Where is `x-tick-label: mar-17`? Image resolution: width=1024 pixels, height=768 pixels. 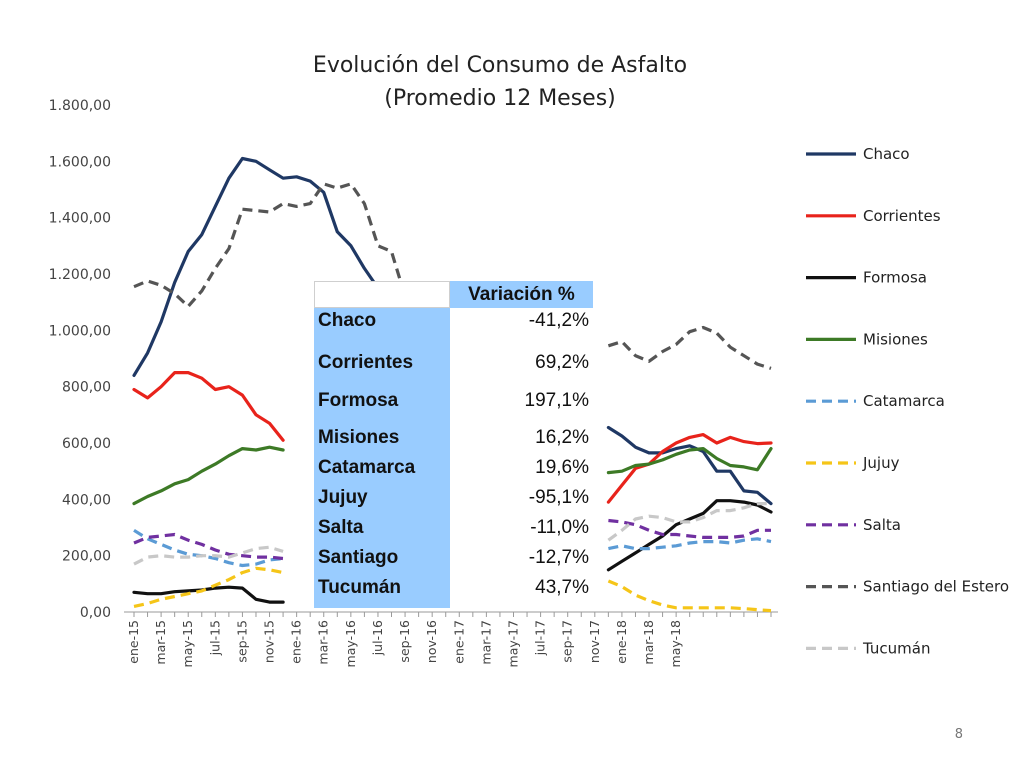 x-tick-label: mar-17 is located at coordinates (485, 642).